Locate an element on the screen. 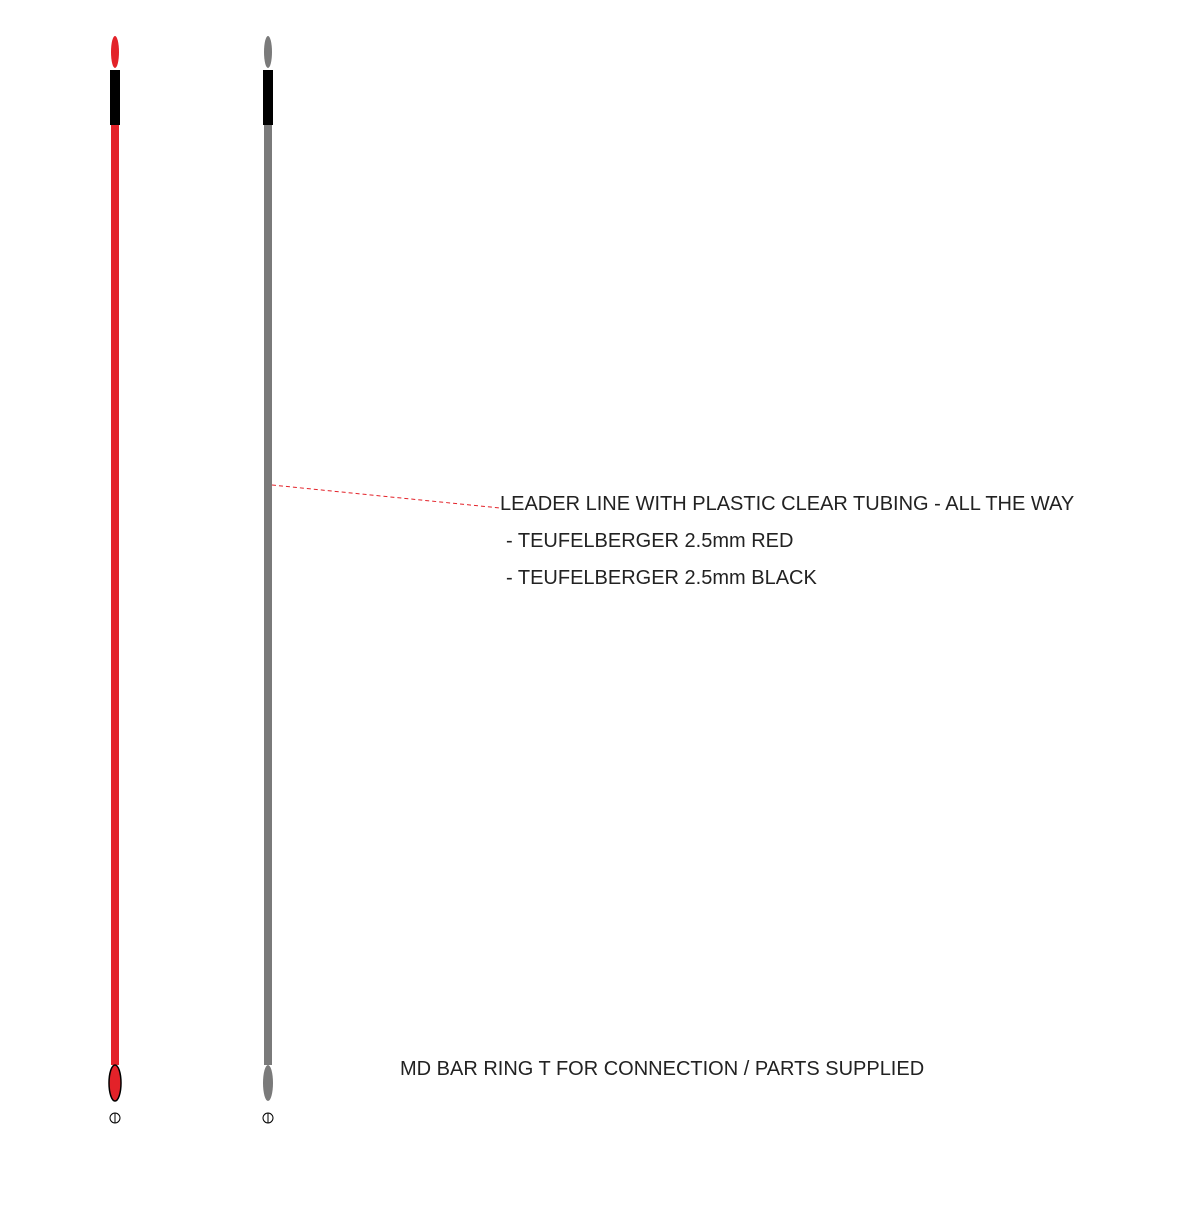 This screenshot has width=1200, height=1205. red-leader is located at coordinates (115, 580).